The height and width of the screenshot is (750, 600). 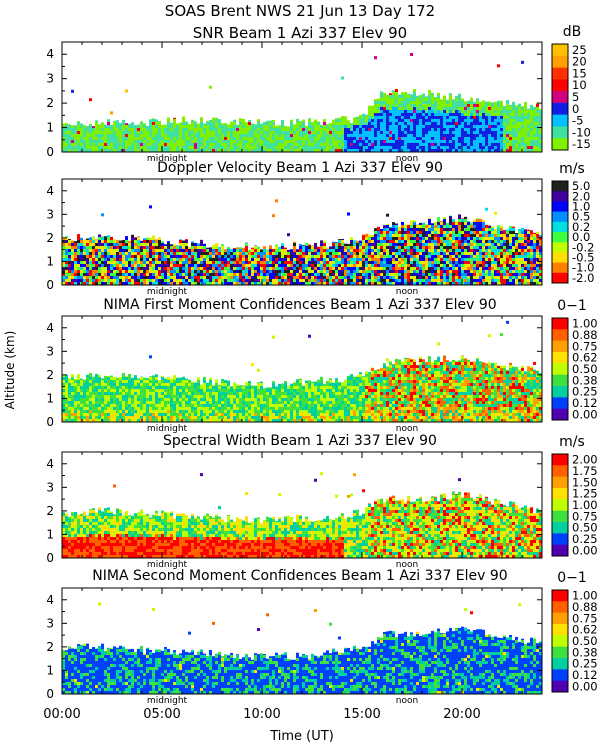 I want to click on colorbar-label: -0.2, so click(x=583, y=247).